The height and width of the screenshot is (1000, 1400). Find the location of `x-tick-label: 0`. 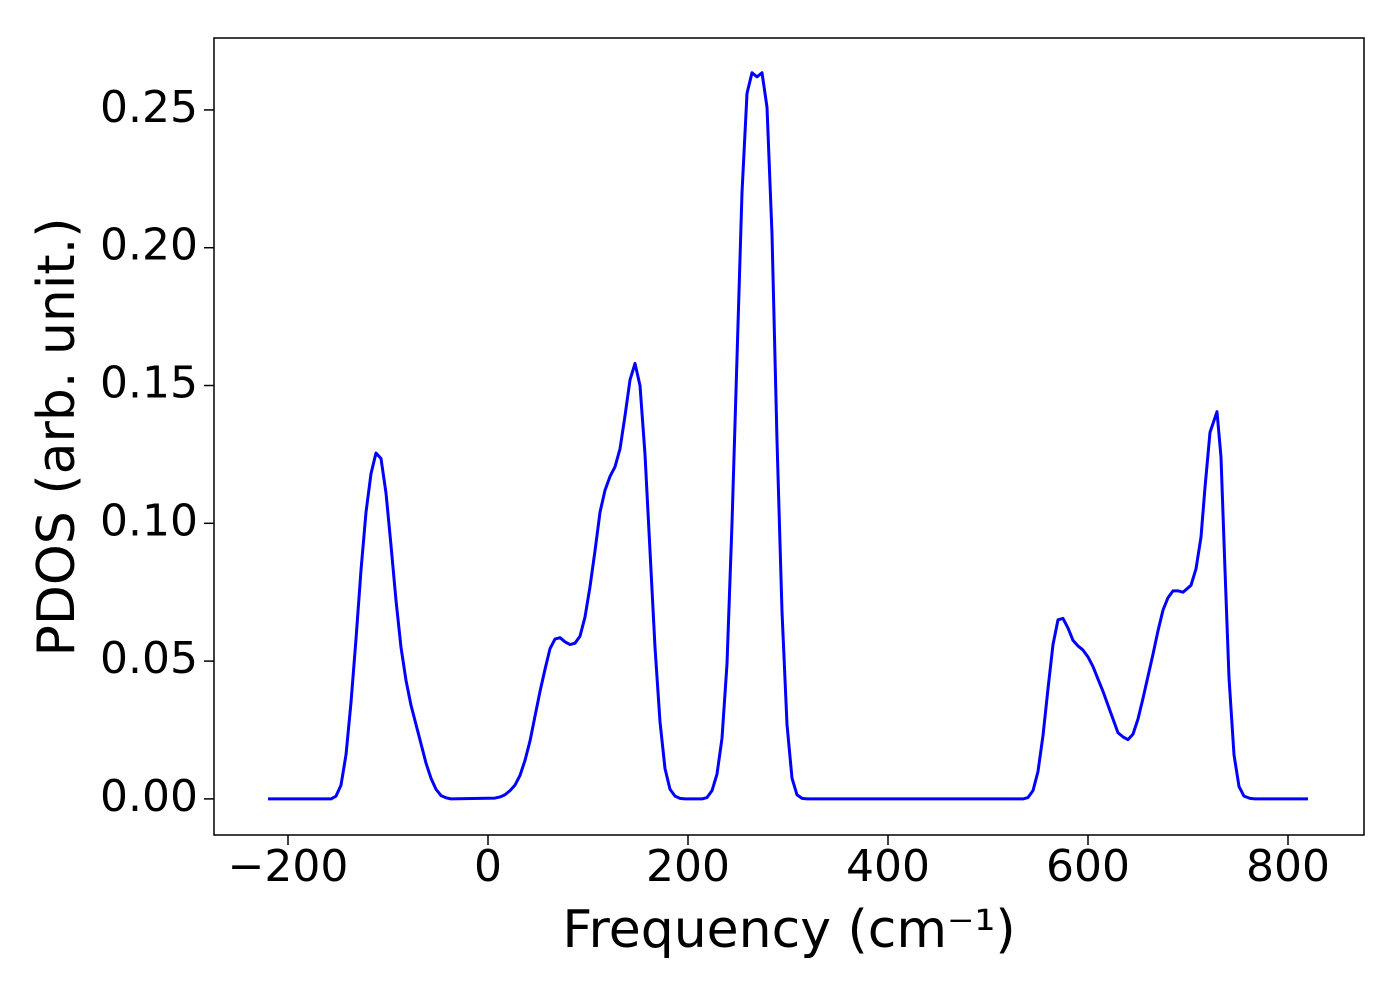

x-tick-label: 0 is located at coordinates (488, 866).